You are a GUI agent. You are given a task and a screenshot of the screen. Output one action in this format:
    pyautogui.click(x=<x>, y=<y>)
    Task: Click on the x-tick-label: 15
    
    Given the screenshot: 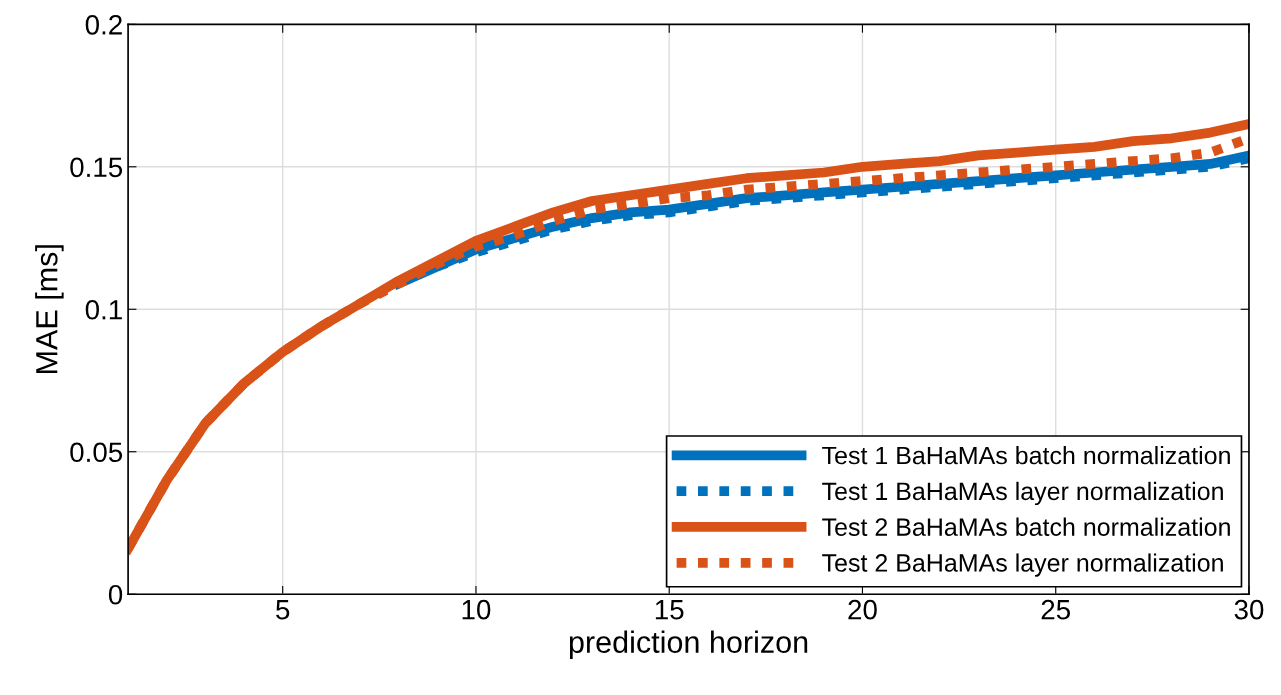 What is the action you would take?
    pyautogui.click(x=669, y=610)
    